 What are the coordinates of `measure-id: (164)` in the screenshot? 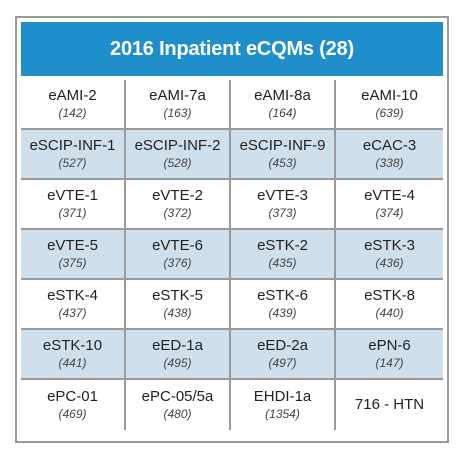 It's located at (282, 113).